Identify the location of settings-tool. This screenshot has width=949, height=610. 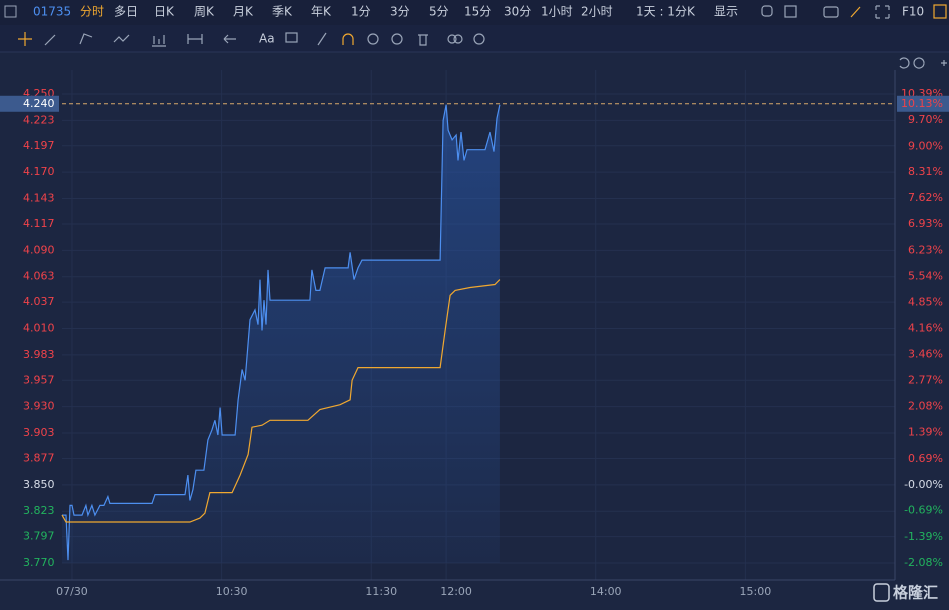
(479, 39).